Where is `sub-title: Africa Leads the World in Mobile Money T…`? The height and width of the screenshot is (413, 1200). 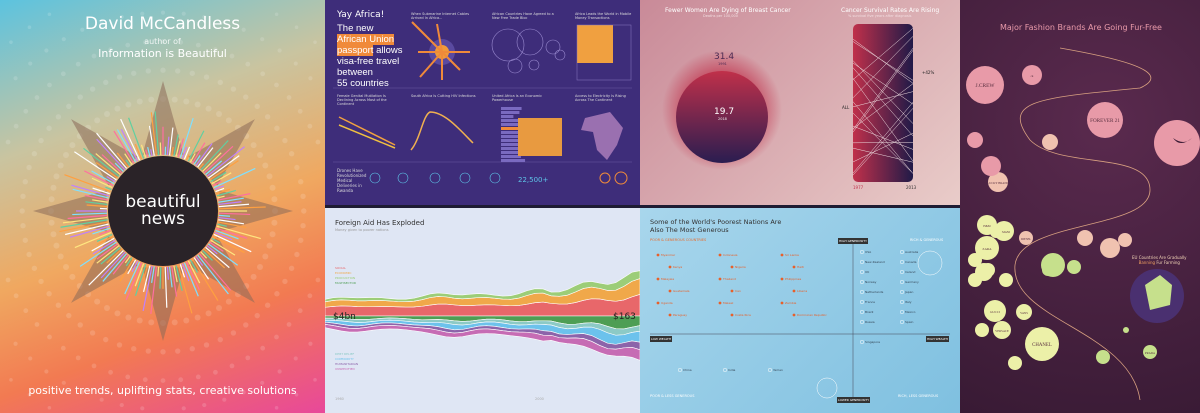
sub-title: Africa Leads the World in Mobile Money T… is located at coordinates (603, 16).